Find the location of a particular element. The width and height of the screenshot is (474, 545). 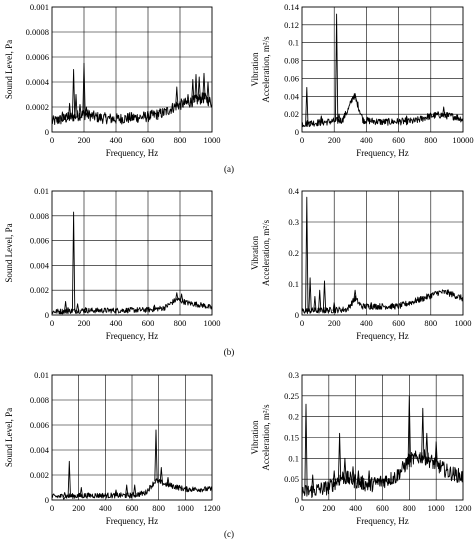

panel-b-left-ytick-label: 0.01 is located at coordinates (41, 191).